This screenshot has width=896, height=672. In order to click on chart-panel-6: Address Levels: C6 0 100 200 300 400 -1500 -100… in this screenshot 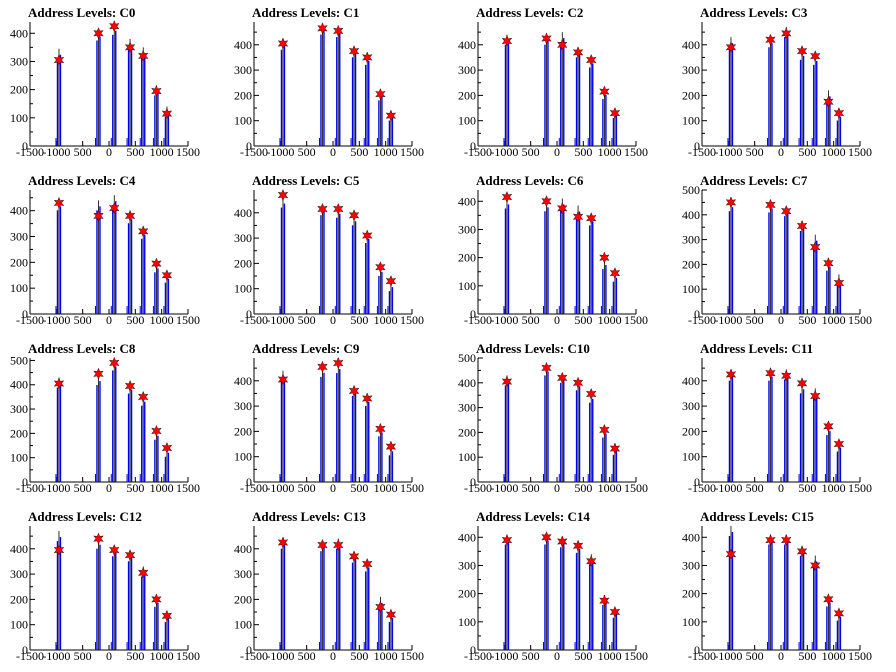, I will do `click(560, 252)`.